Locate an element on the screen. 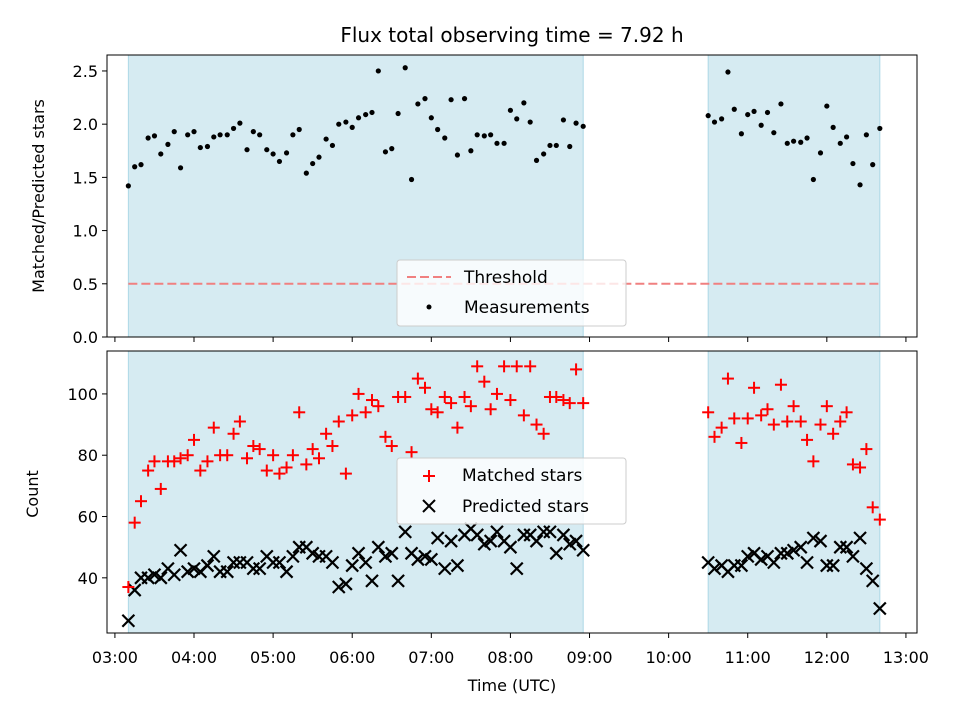  x-tick-label: 08:00 is located at coordinates (510, 657).